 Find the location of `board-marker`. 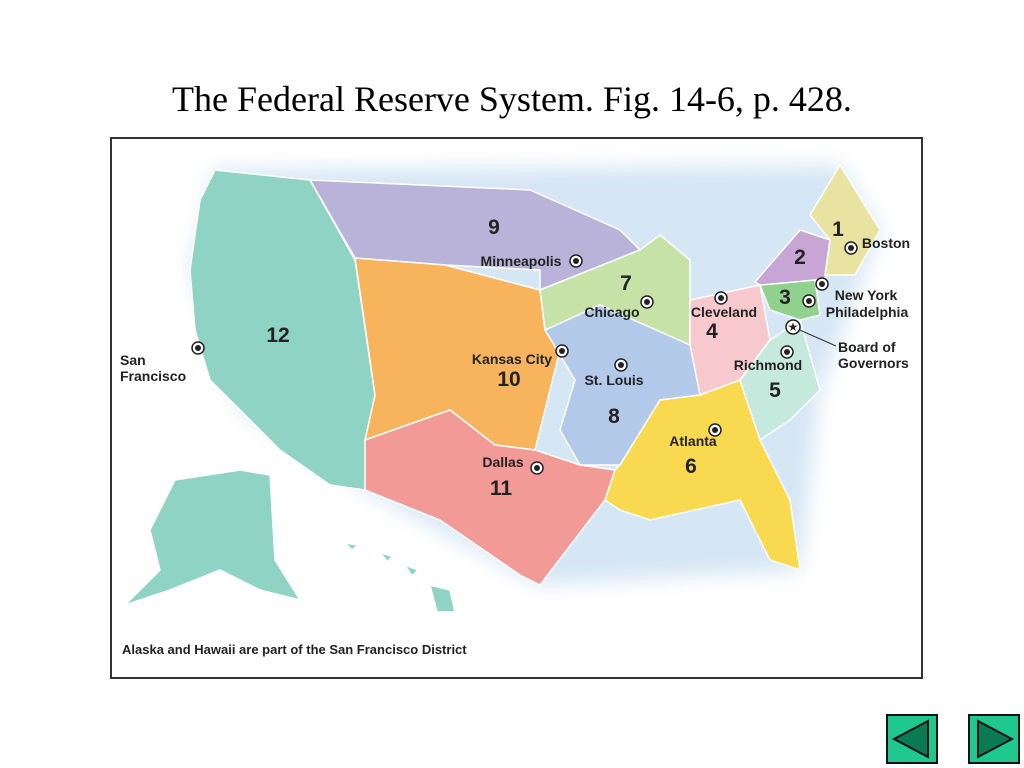

board-marker is located at coordinates (793, 327).